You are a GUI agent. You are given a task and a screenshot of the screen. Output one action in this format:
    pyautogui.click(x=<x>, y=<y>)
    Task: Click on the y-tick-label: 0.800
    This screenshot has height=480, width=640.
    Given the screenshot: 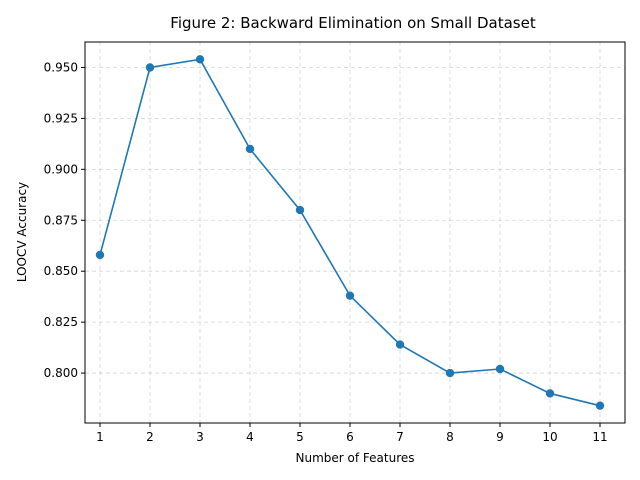 What is the action you would take?
    pyautogui.click(x=61, y=373)
    